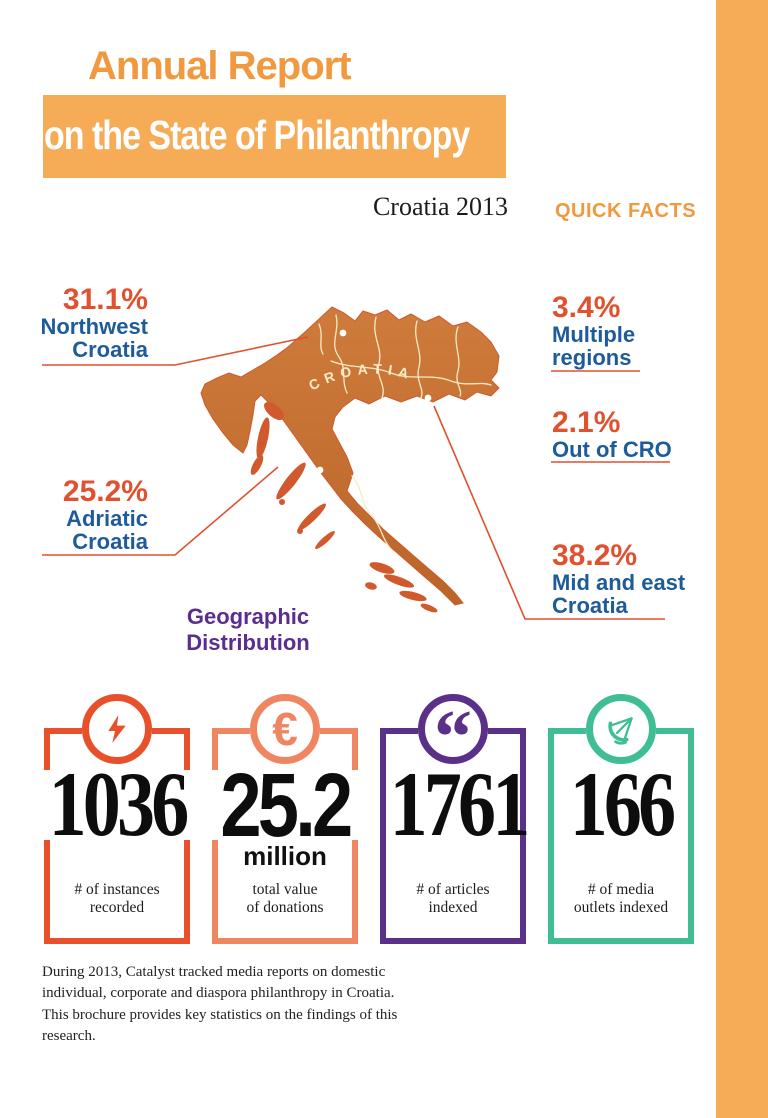  I want to click on quote-icon: “, so click(453, 734).